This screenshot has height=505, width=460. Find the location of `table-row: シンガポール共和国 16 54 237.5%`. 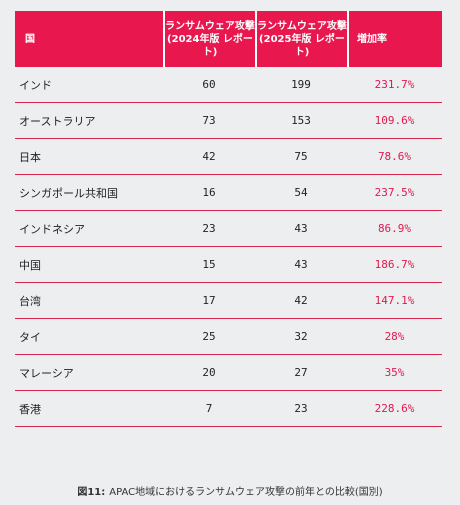

table-row: シンガポール共和国 16 54 237.5% is located at coordinates (228, 193).